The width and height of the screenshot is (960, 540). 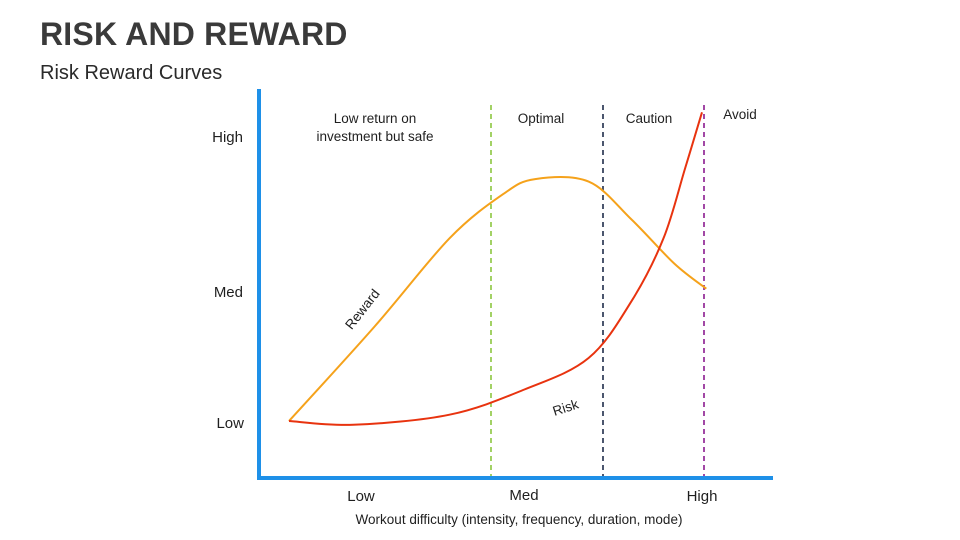 What do you see at coordinates (228, 292) in the screenshot?
I see `y-tick-med: Med` at bounding box center [228, 292].